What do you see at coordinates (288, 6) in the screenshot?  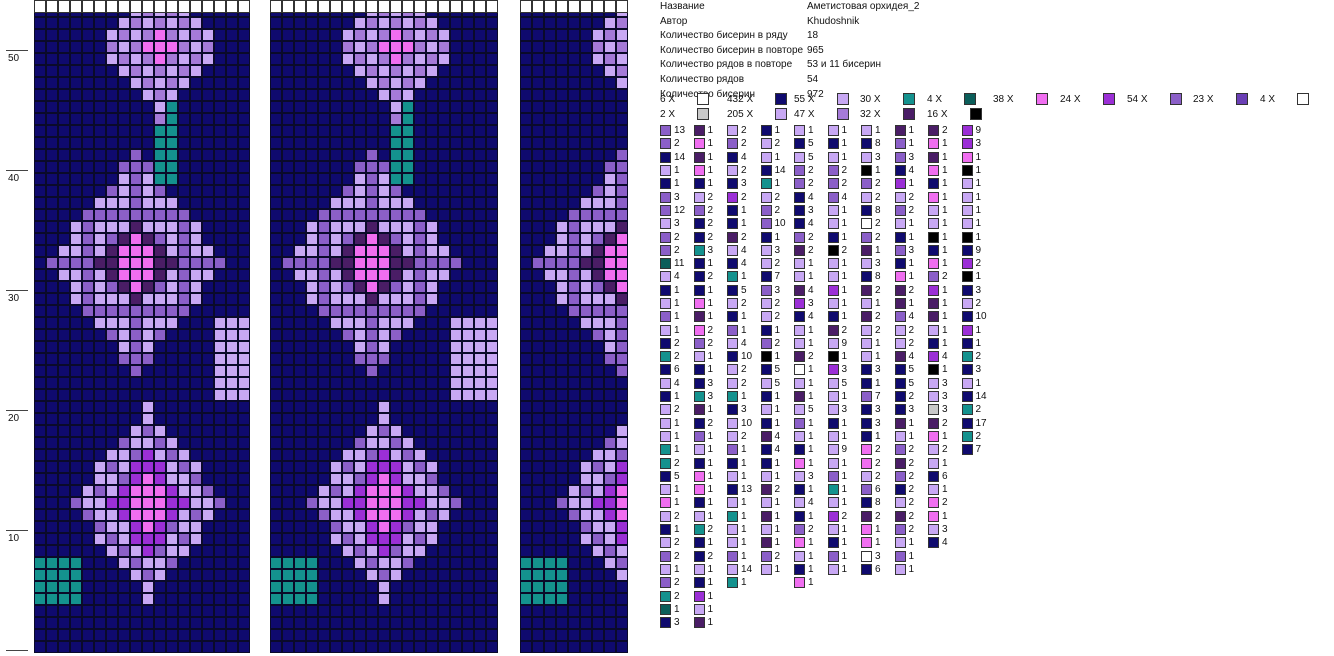 I see `top-empty-cell` at bounding box center [288, 6].